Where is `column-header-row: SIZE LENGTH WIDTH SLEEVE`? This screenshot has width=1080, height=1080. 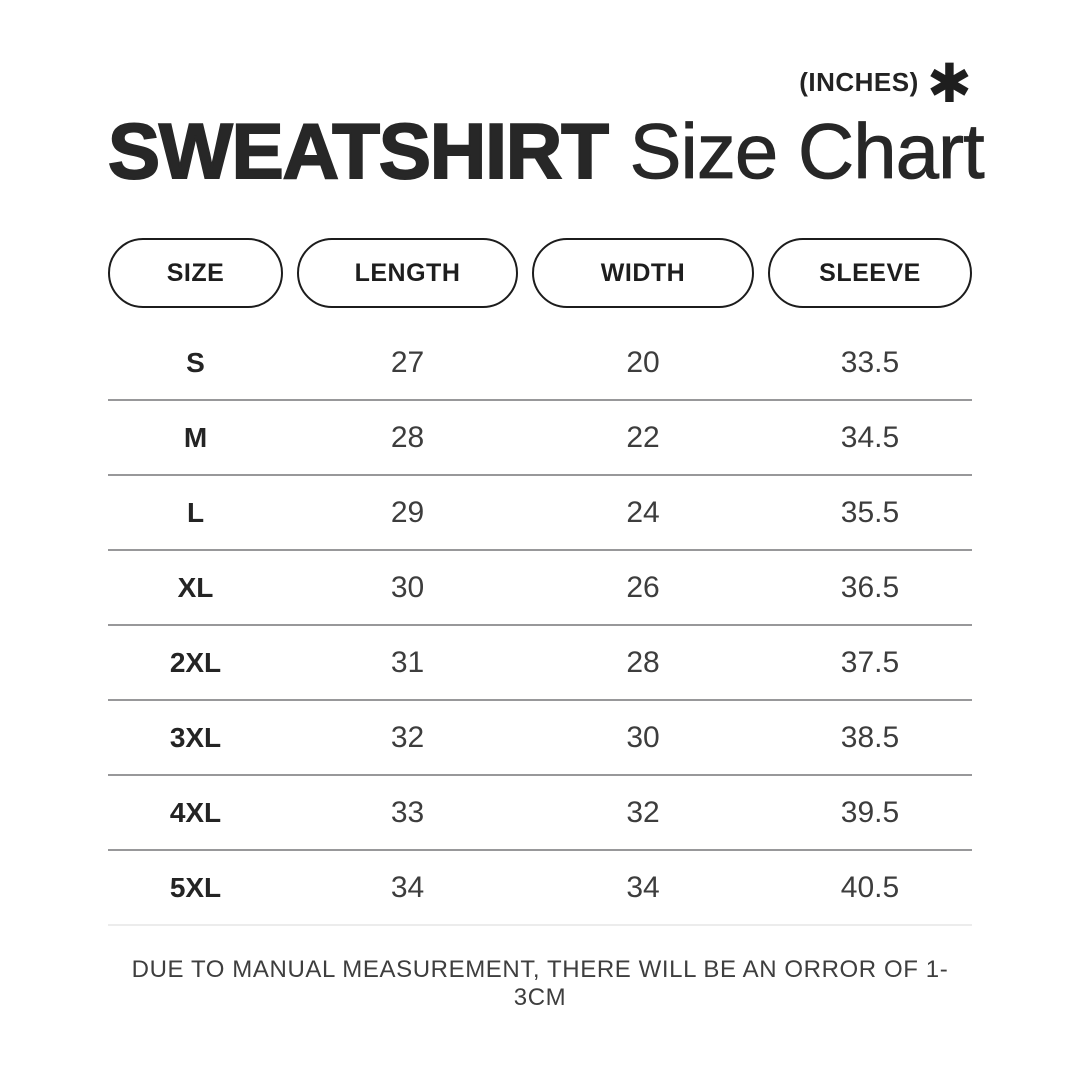
column-header-row: SIZE LENGTH WIDTH SLEEVE is located at coordinates (540, 273).